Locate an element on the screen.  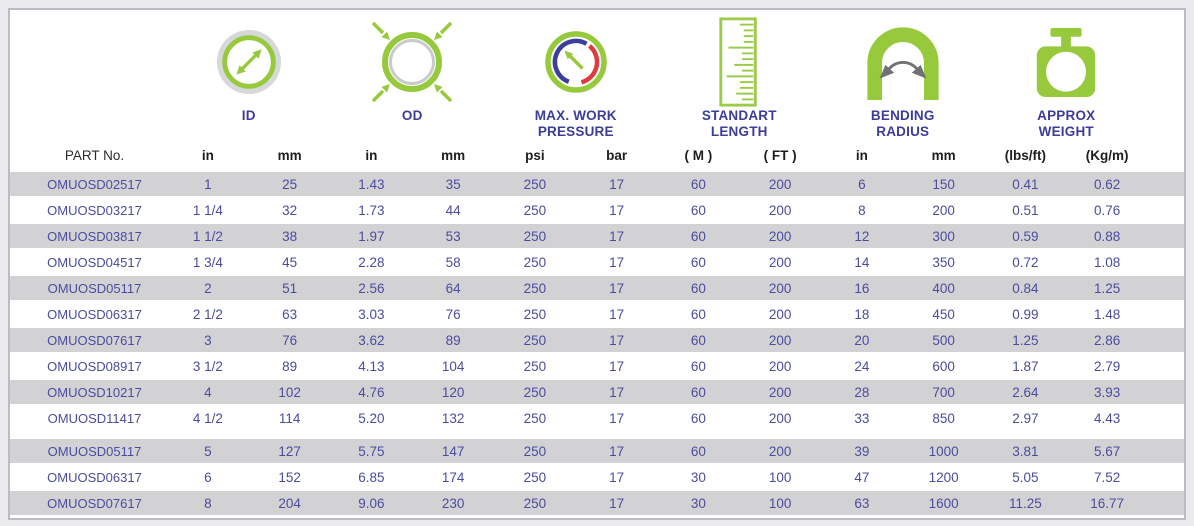
part-number: OMUOSD08917 is located at coordinates (94, 366).